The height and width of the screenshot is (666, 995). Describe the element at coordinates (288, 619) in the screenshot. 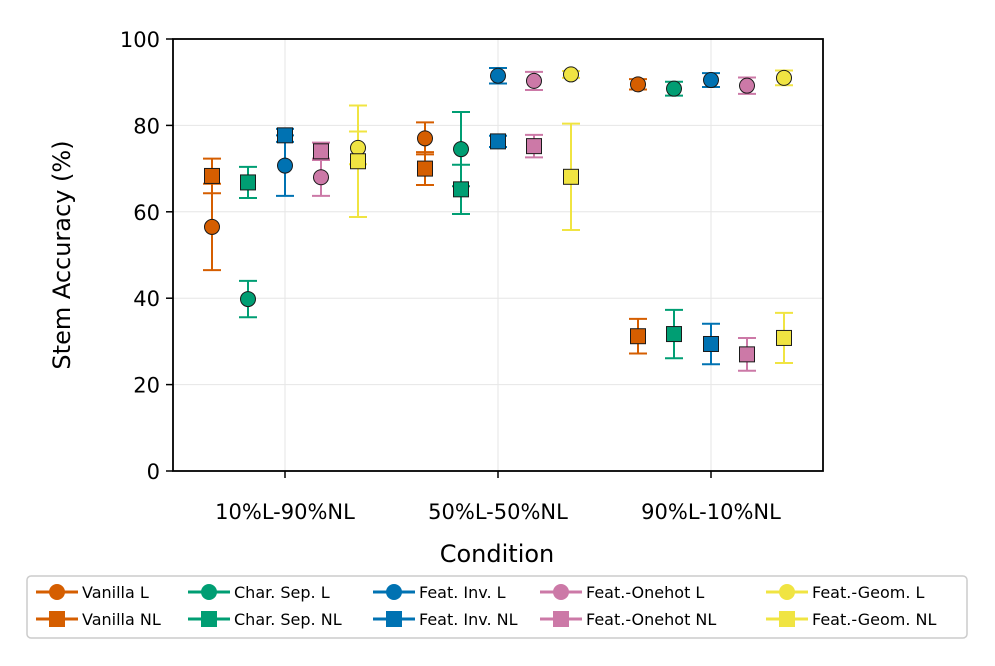

I see `legend-label: Char. Sep. NL` at that location.